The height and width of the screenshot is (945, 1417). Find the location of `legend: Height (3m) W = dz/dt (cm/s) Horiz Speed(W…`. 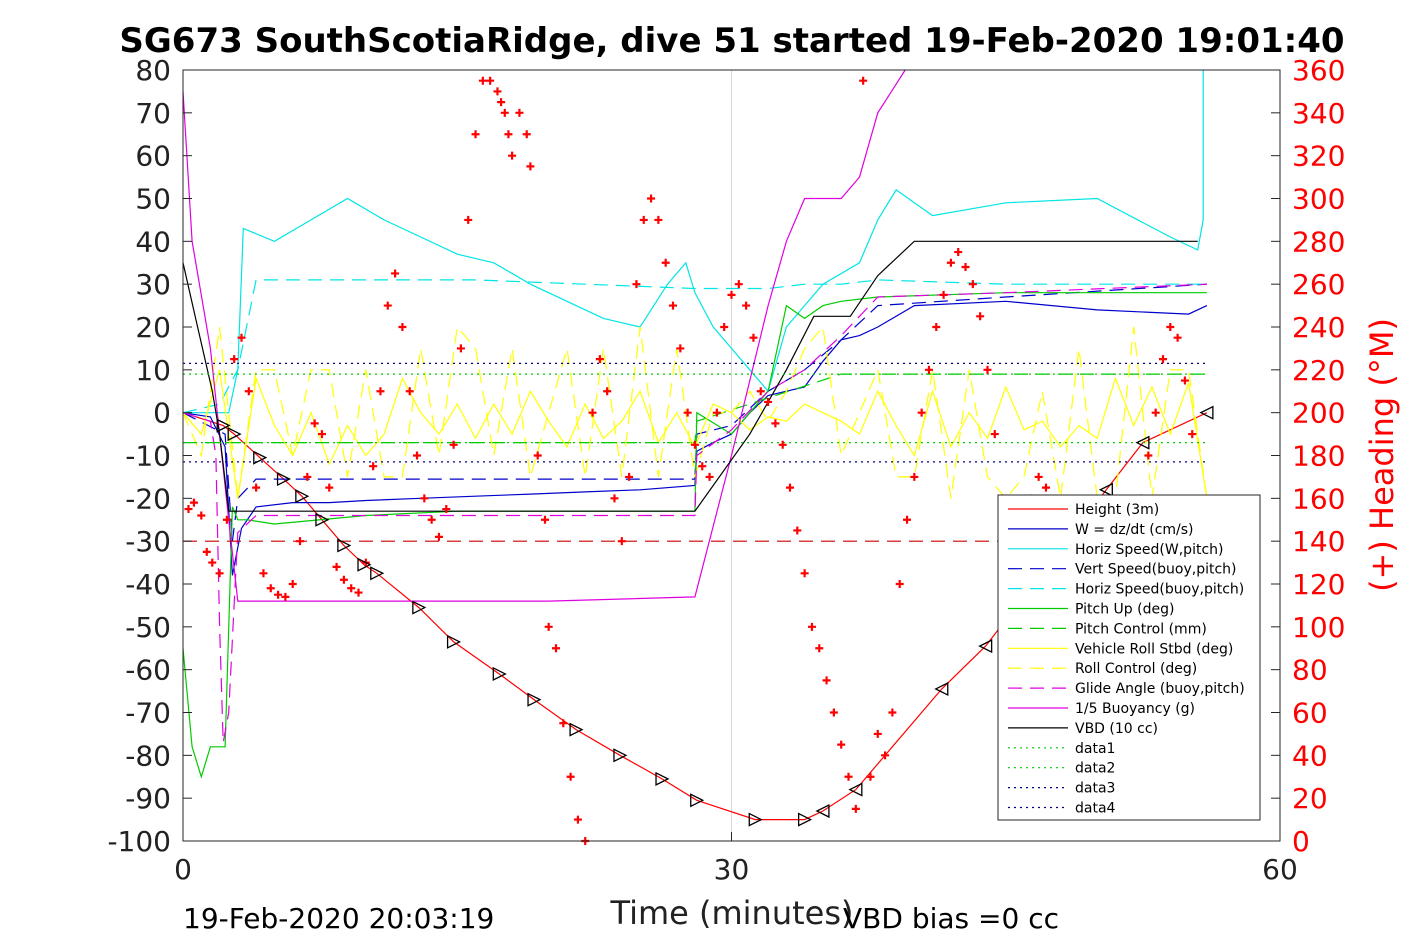

legend: Height (3m) W = dz/dt (cm/s) Horiz Speed(W… is located at coordinates (1129, 657).